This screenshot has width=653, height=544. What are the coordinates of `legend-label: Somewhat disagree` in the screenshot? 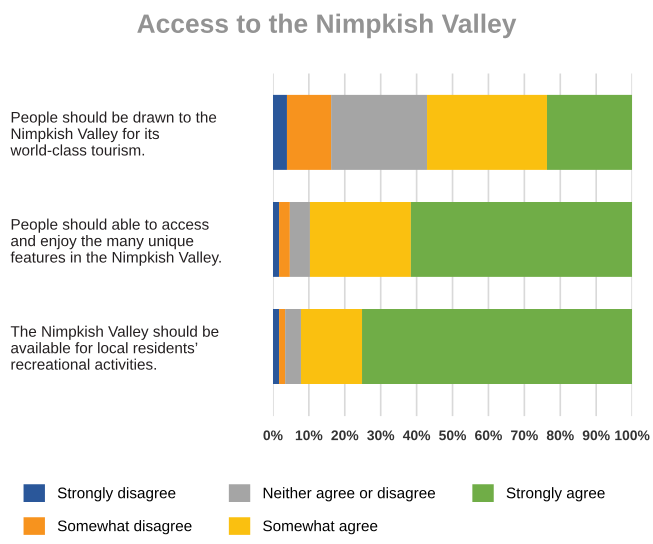 It's located at (125, 527).